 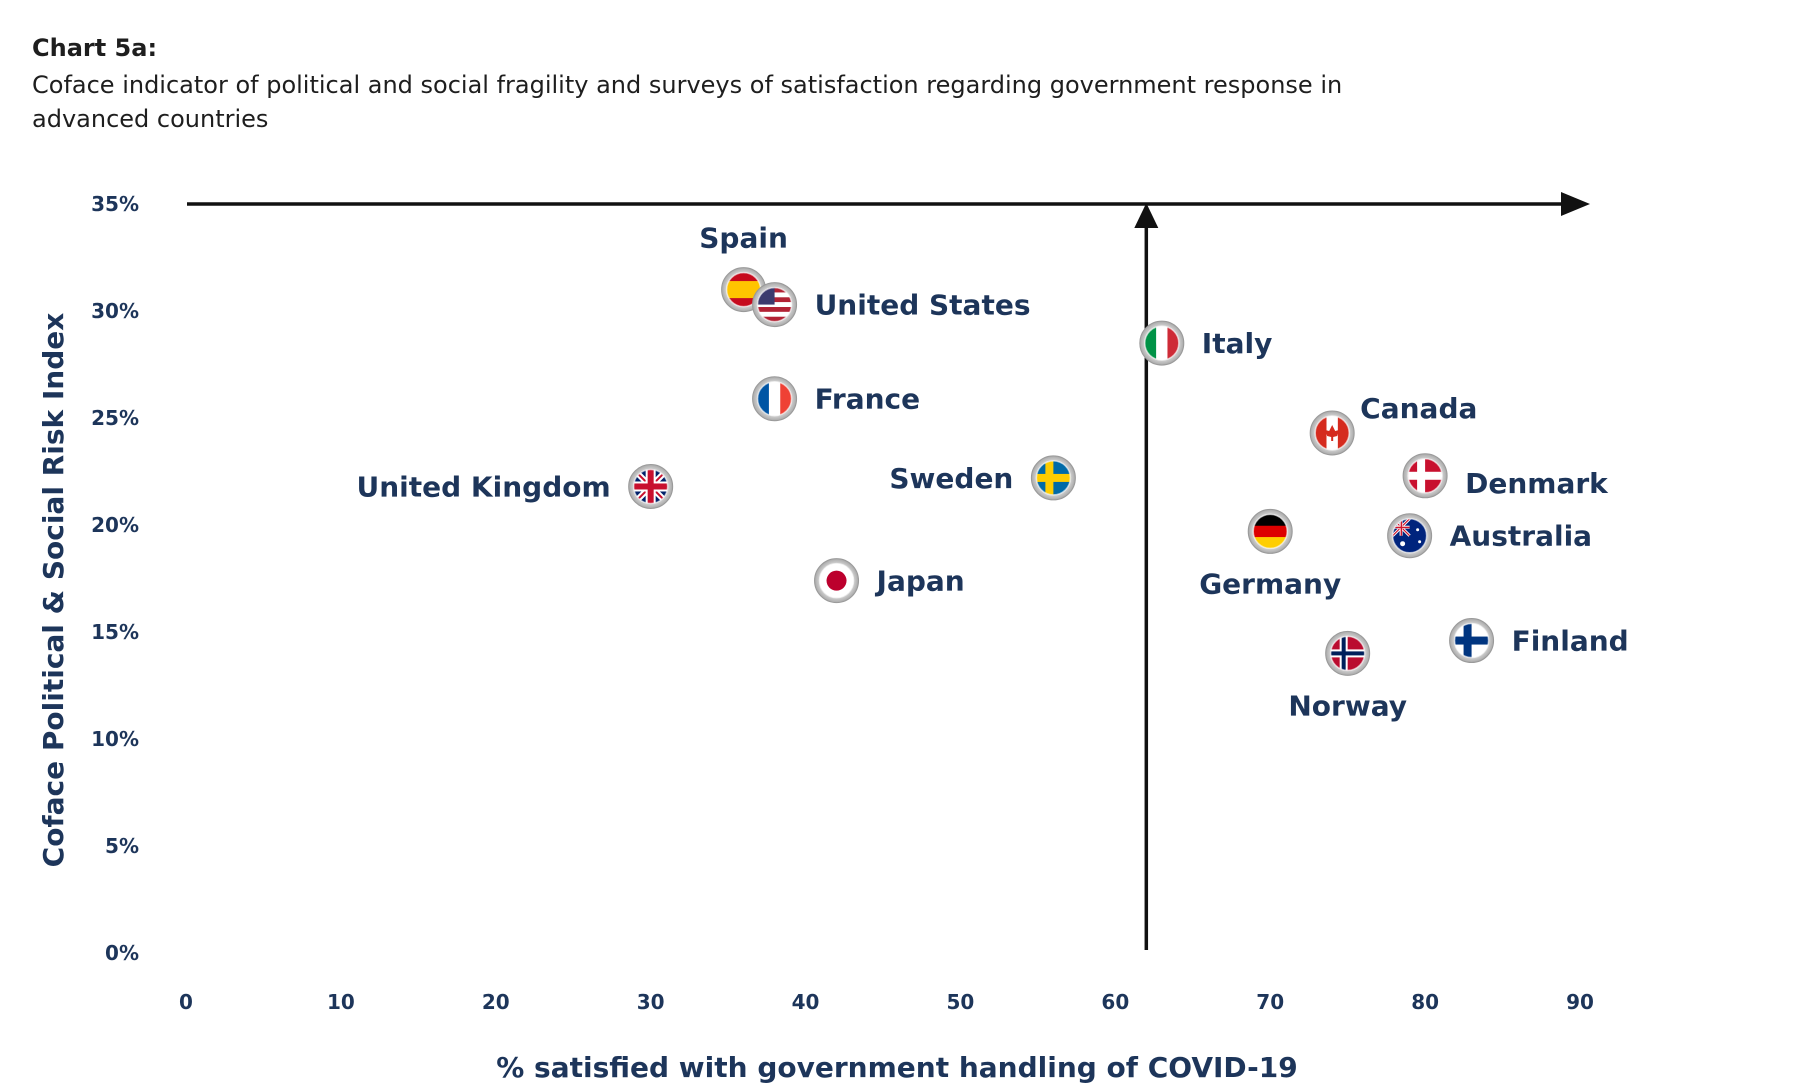 I want to click on y-tick-label: 15%, so click(x=115, y=632).